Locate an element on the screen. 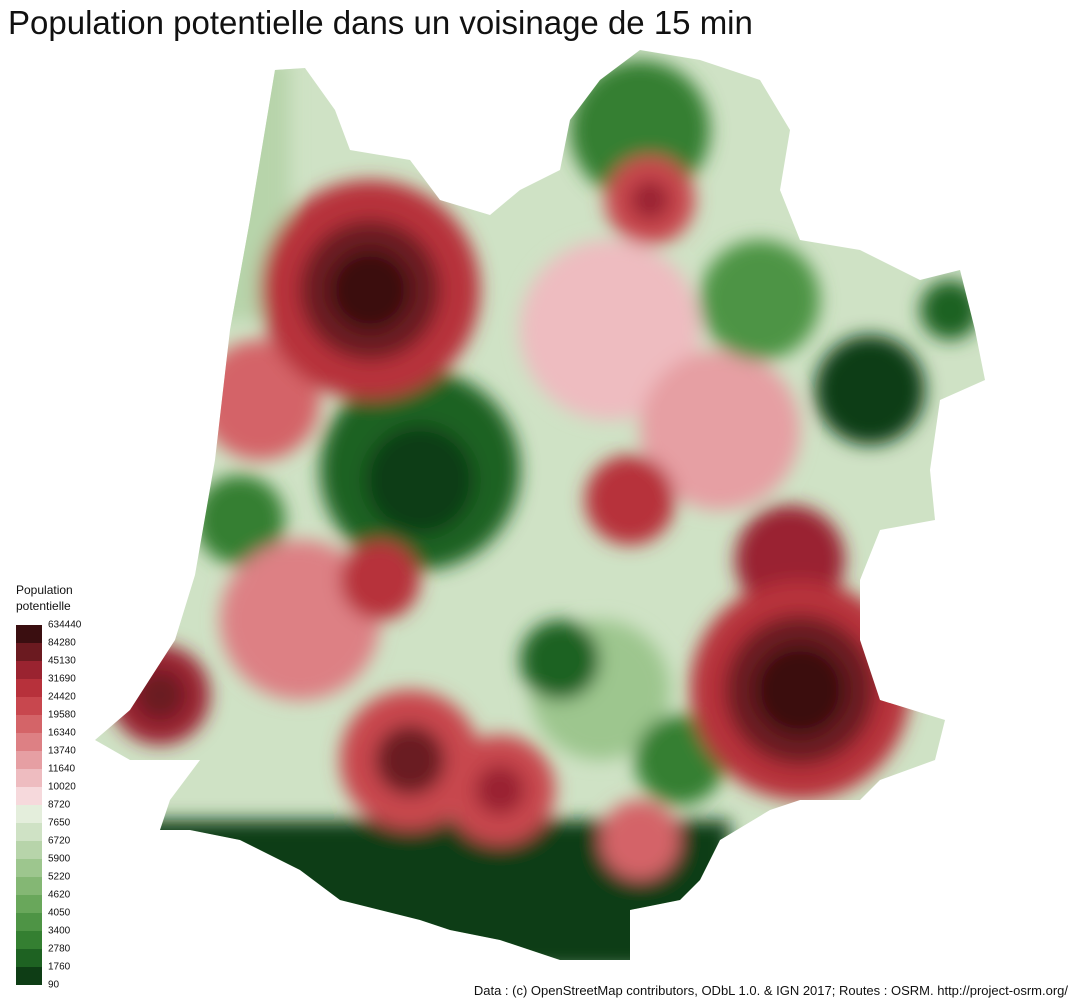 The width and height of the screenshot is (1077, 1000). legend-label: 19580 is located at coordinates (62, 715).